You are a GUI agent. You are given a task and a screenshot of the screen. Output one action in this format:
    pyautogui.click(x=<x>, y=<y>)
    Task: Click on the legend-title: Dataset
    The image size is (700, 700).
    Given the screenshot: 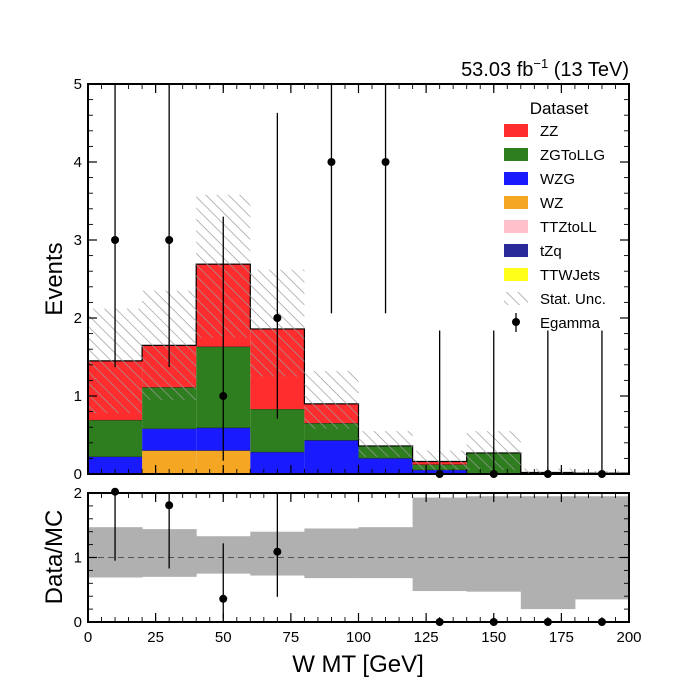 What is the action you would take?
    pyautogui.click(x=559, y=108)
    